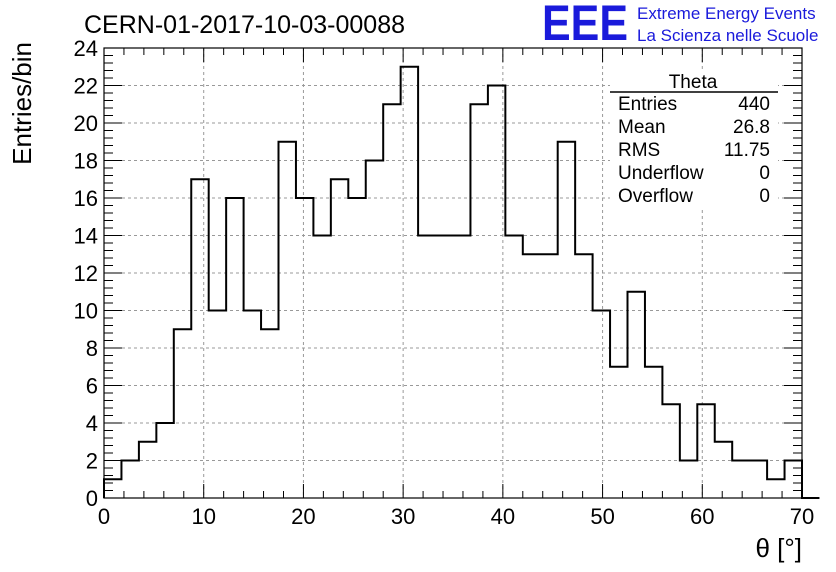  Describe the element at coordinates (203, 516) in the screenshot. I see `x-tick-label: 10` at that location.